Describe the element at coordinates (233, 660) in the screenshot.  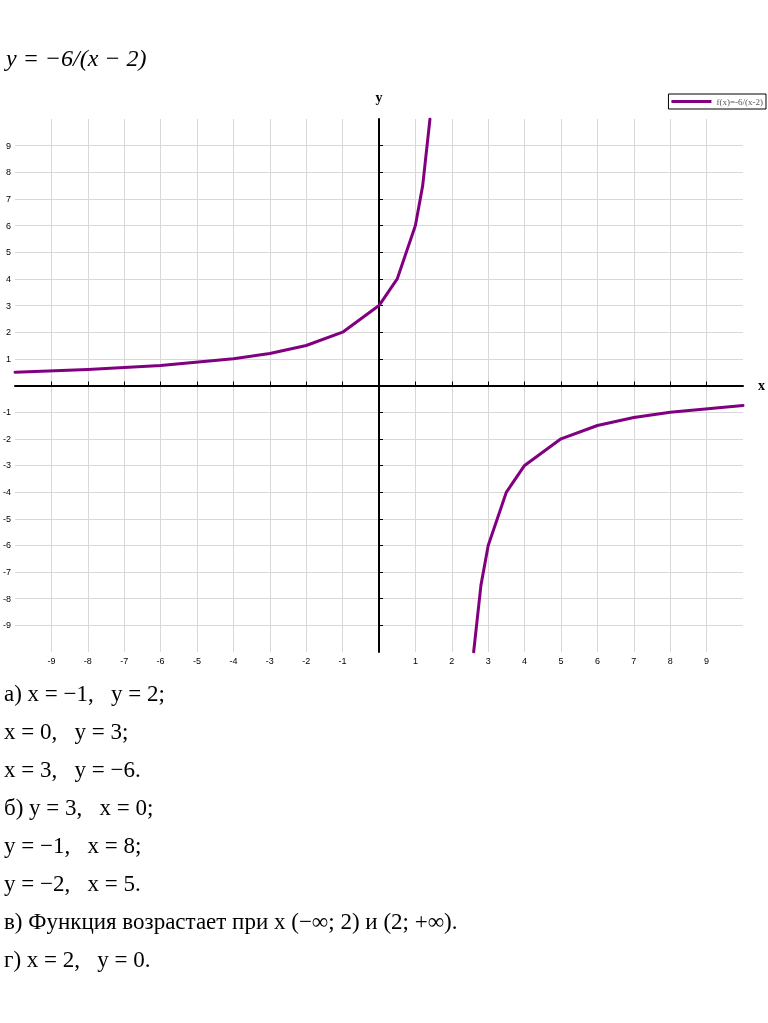
I see `x-tick-label: -4` at that location.